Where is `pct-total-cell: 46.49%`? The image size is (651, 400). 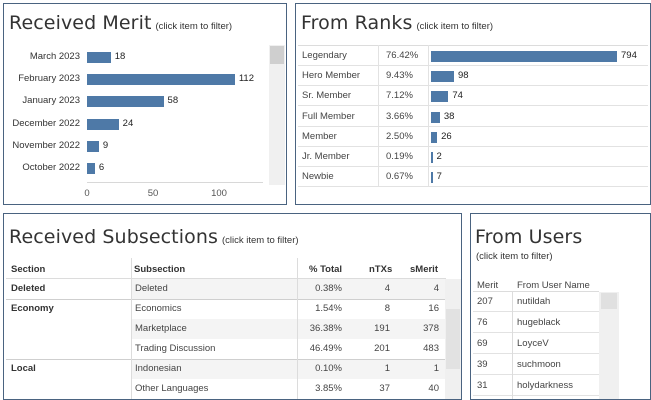
pct-total-cell: 46.49% is located at coordinates (325, 348).